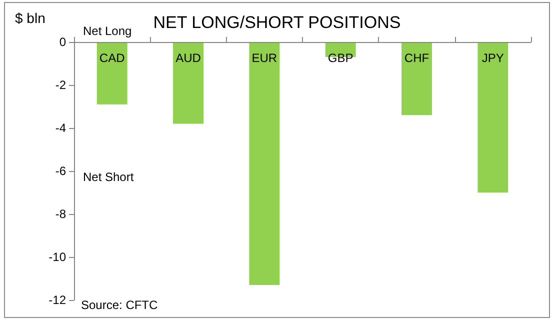 Image resolution: width=556 pixels, height=323 pixels. What do you see at coordinates (277, 22) in the screenshot?
I see `chart-title: NET LONG/SHORT POSITIONS` at bounding box center [277, 22].